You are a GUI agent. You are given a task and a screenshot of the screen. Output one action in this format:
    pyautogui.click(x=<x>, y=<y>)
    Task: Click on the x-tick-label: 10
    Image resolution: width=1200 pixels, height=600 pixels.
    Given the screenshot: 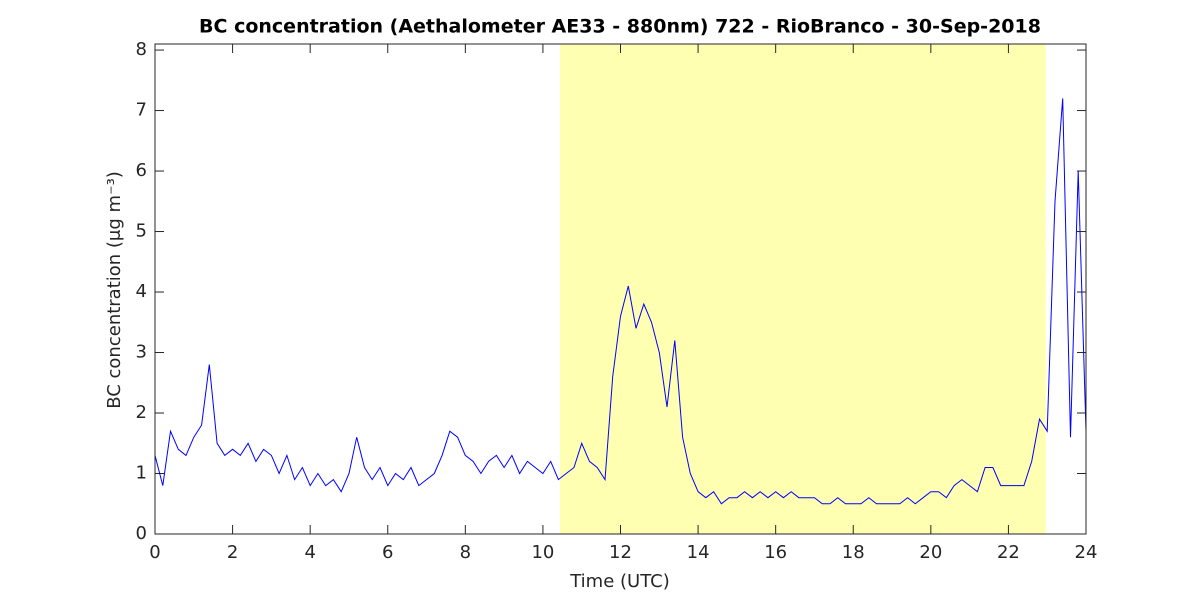 What is the action you would take?
    pyautogui.click(x=542, y=552)
    